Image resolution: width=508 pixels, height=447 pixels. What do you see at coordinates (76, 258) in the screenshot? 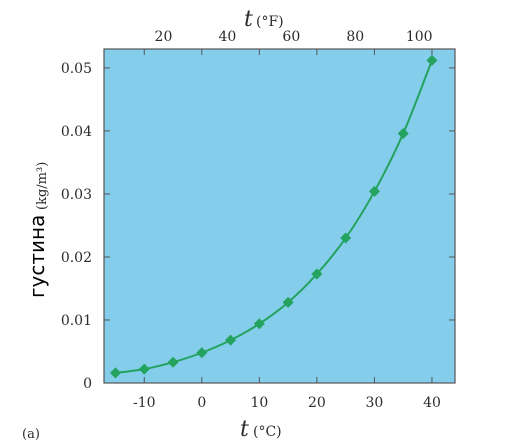
I see `y-tick-label: 0.02` at bounding box center [76, 258].